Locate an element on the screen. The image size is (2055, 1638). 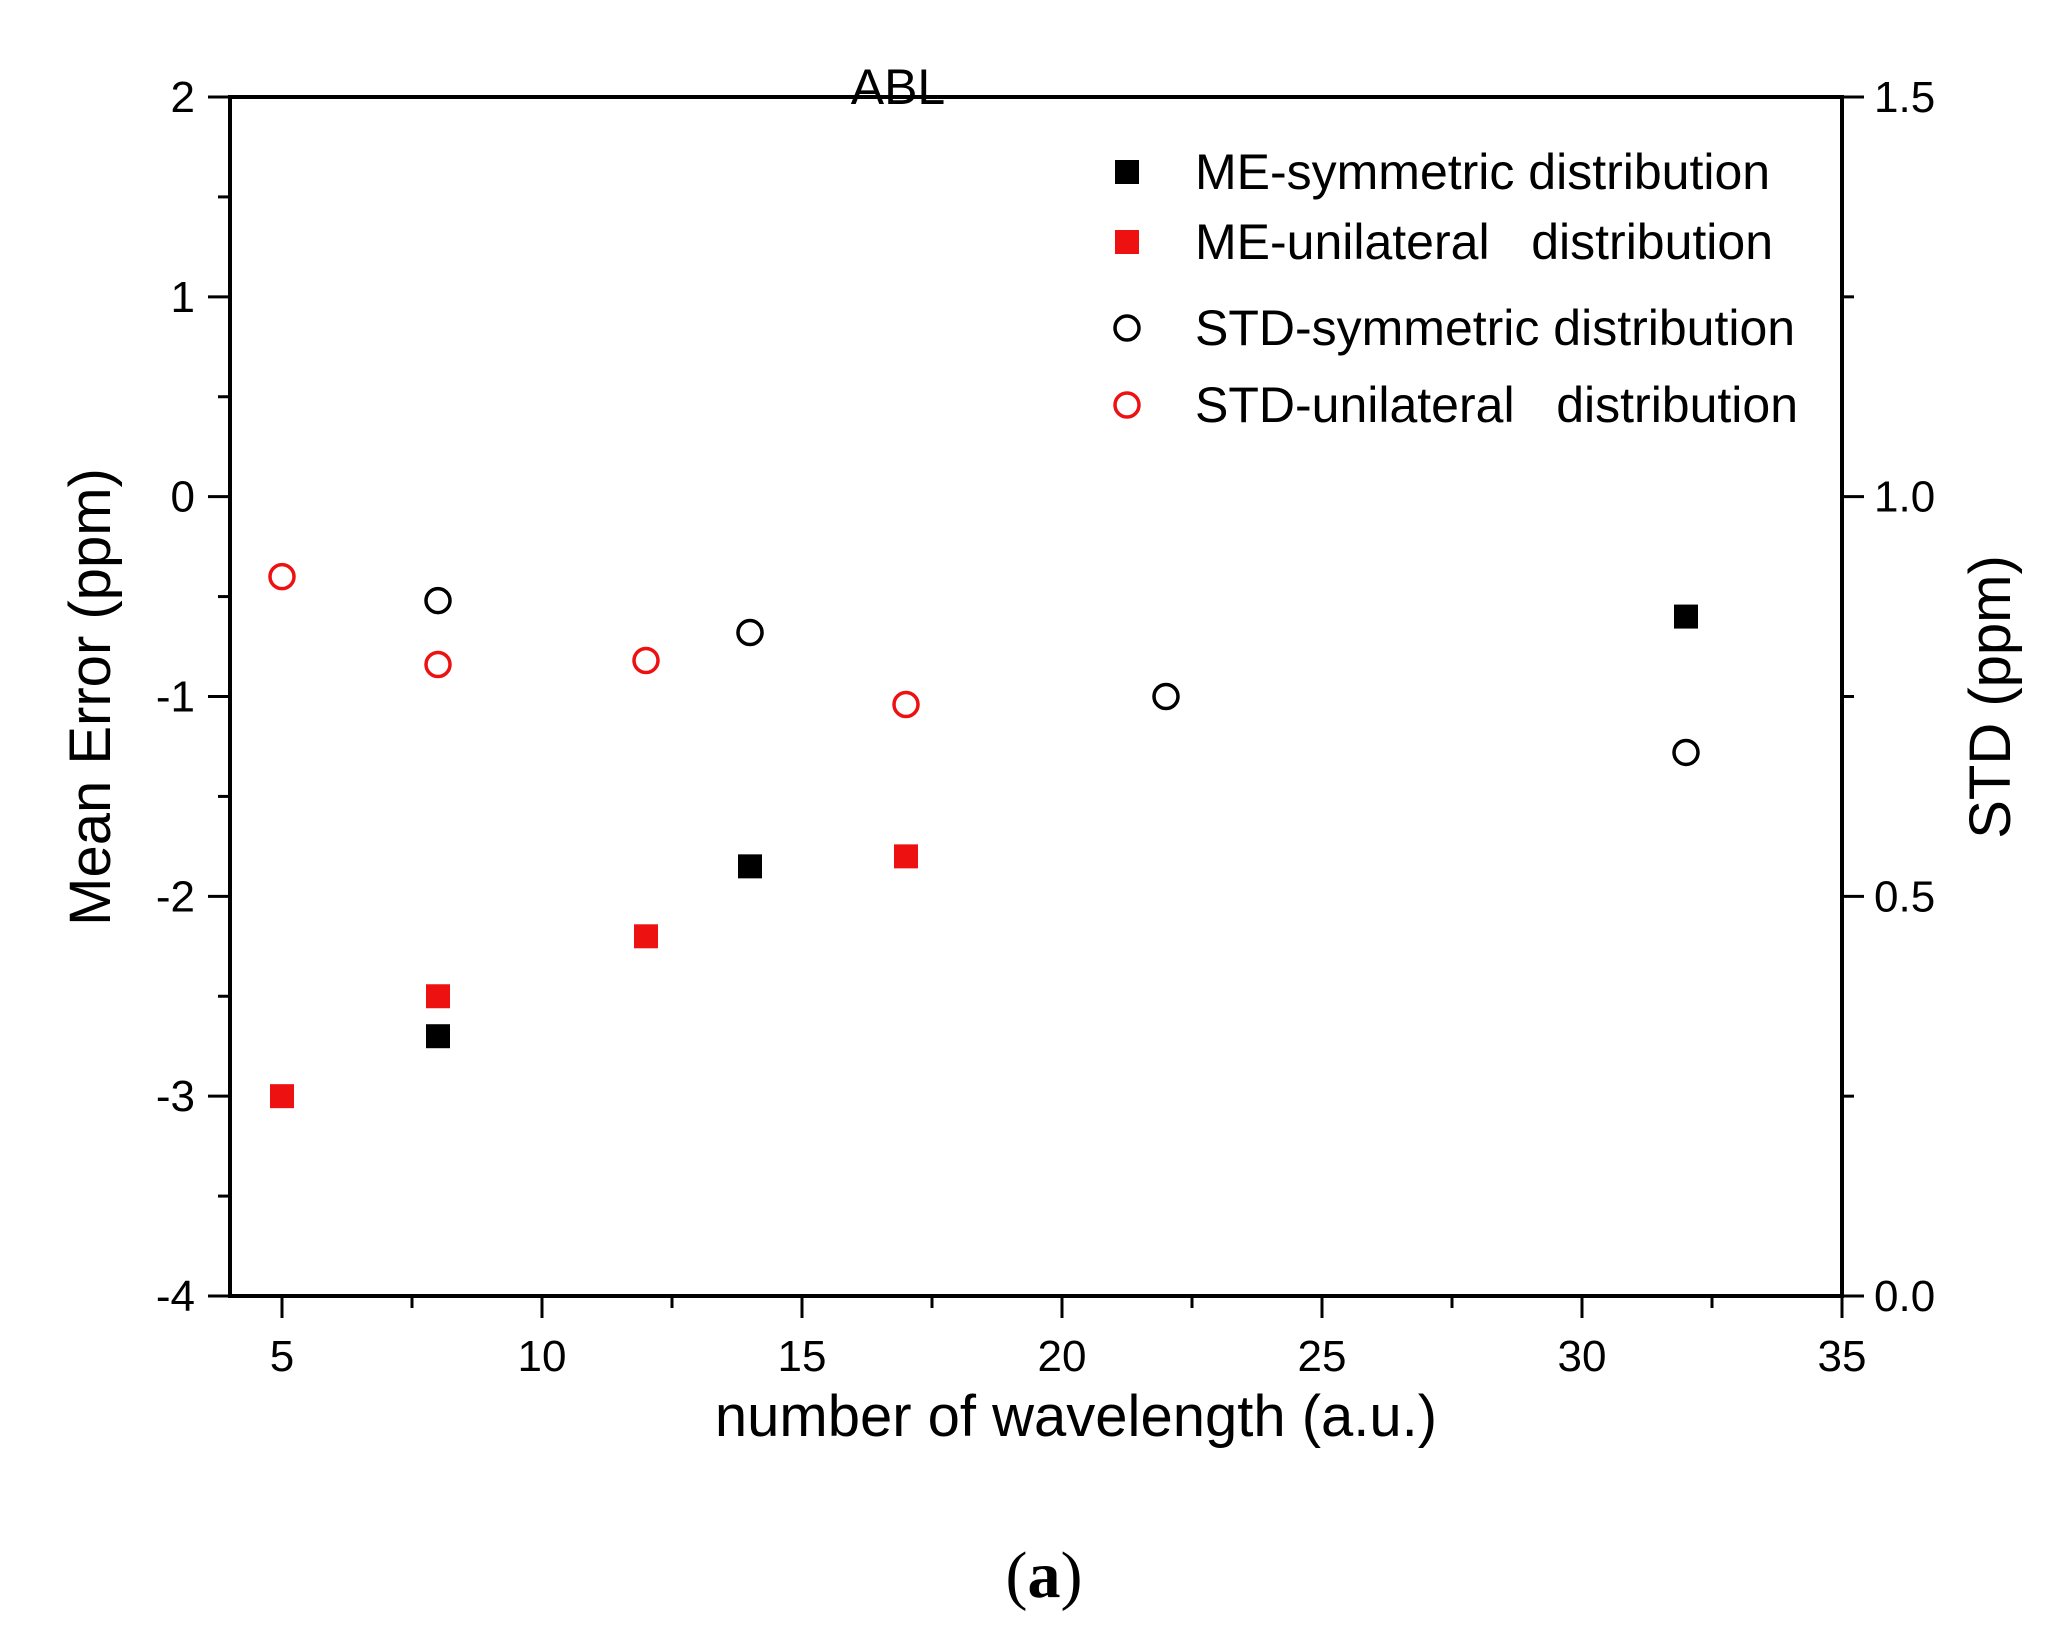
y-left-tick-label: 2 is located at coordinates (183, 97).